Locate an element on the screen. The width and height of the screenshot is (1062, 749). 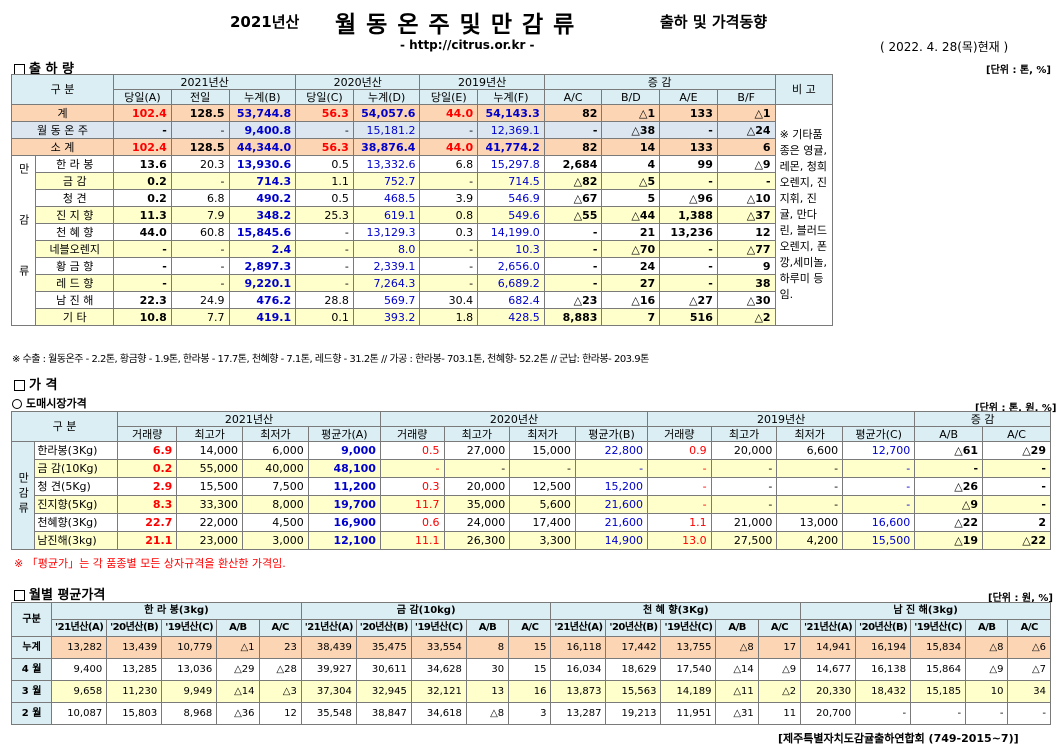
data-cell: 54,143.3 is located at coordinates (511, 113).